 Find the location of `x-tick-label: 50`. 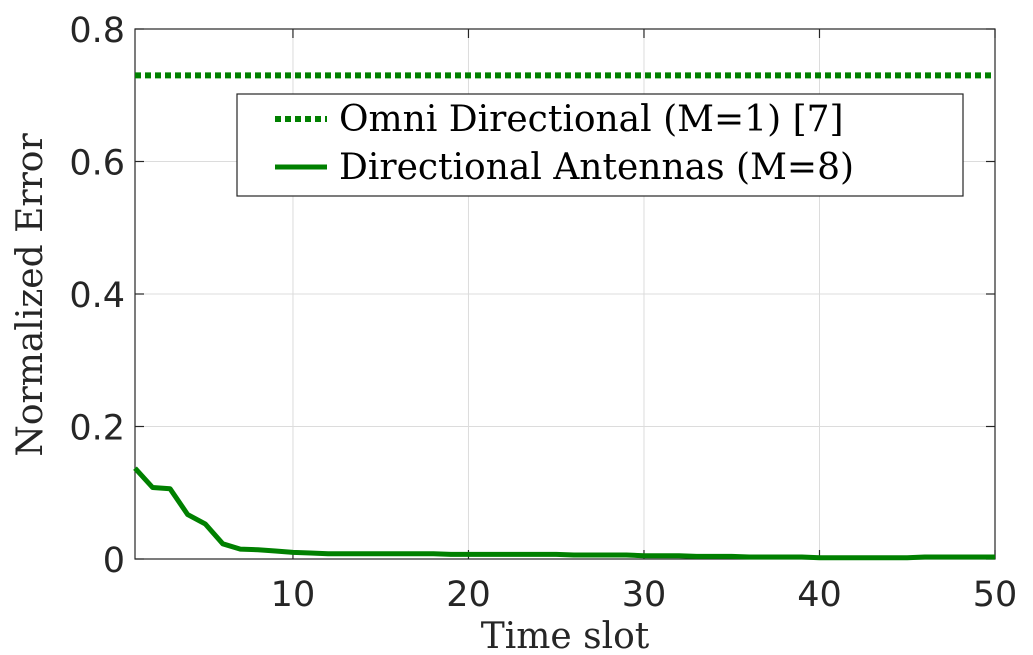

x-tick-label: 50 is located at coordinates (995, 595).